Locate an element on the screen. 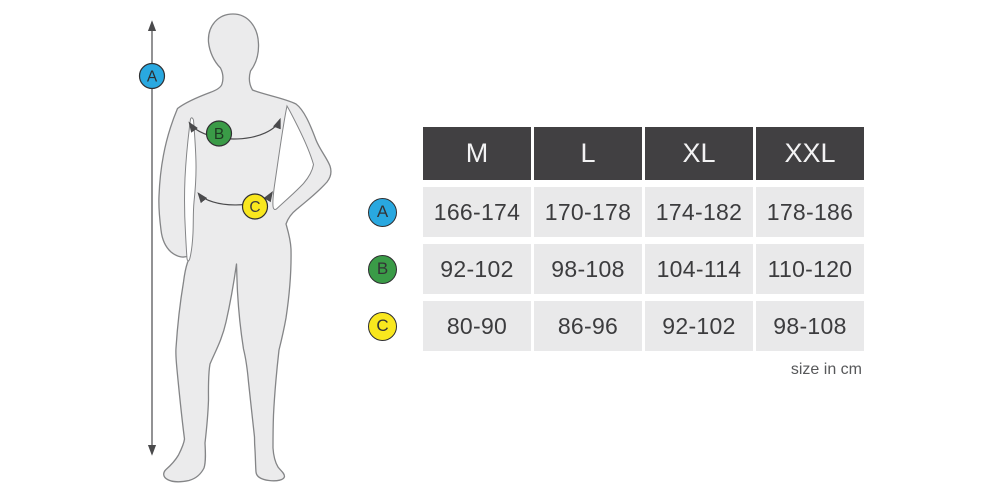 The image size is (1000, 500). row-marker-b: B is located at coordinates (394, 269).